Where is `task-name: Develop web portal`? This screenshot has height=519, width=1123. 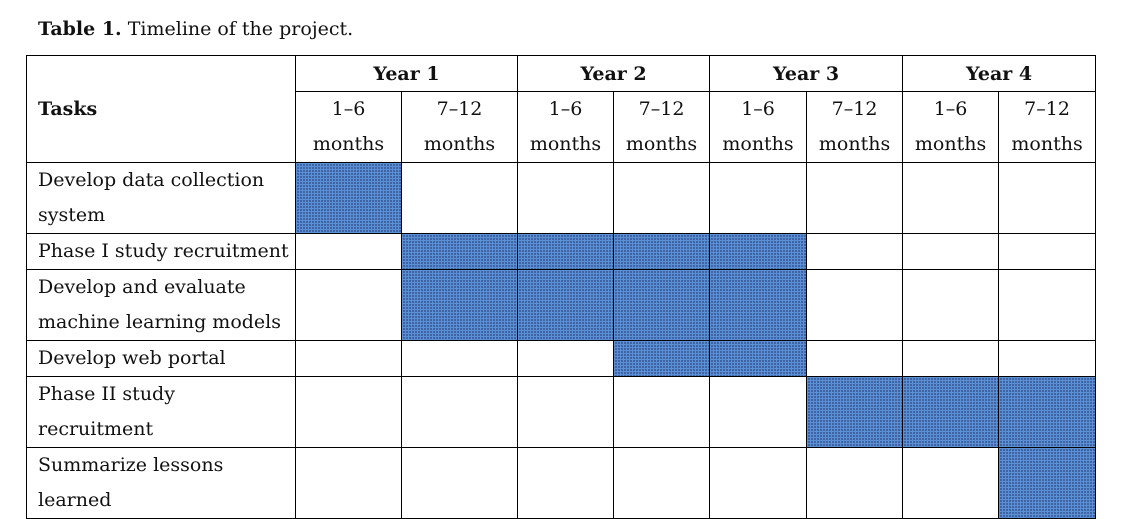 task-name: Develop web portal is located at coordinates (161, 358).